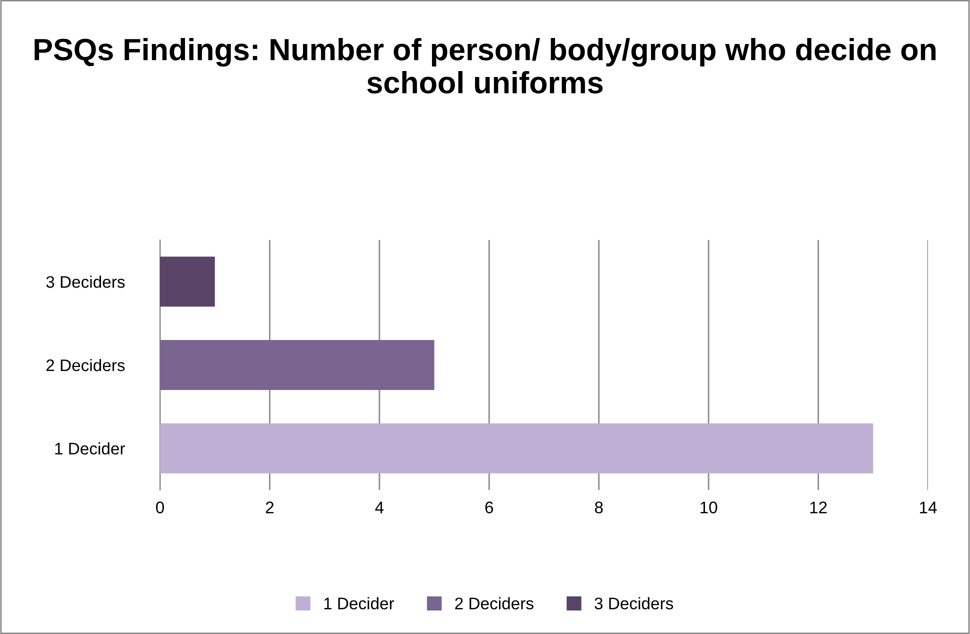 The image size is (970, 634). I want to click on x-tick-label: 2, so click(270, 508).